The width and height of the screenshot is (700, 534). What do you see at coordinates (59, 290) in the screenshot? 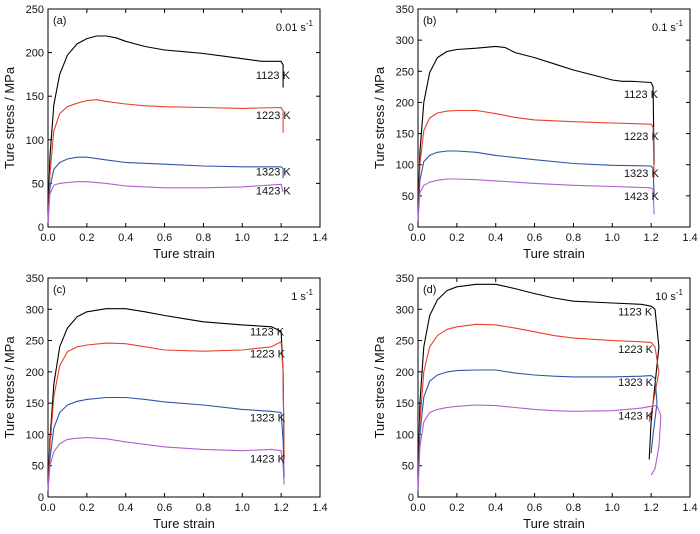
I see `panel-label: (c)` at bounding box center [59, 290].